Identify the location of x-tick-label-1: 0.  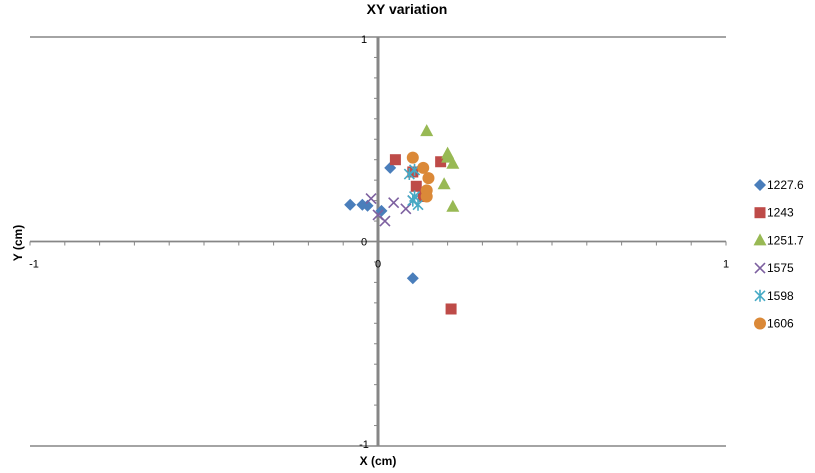
(378, 265).